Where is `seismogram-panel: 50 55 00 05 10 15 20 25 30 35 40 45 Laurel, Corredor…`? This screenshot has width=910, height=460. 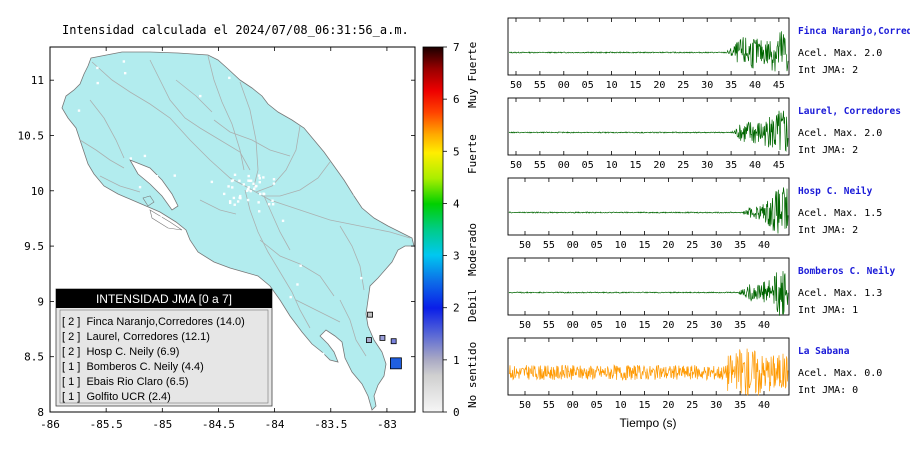 seismogram-panel: 50 55 00 05 10 15 20 25 30 35 40 45 Laurel, Corredor… is located at coordinates (704, 134).